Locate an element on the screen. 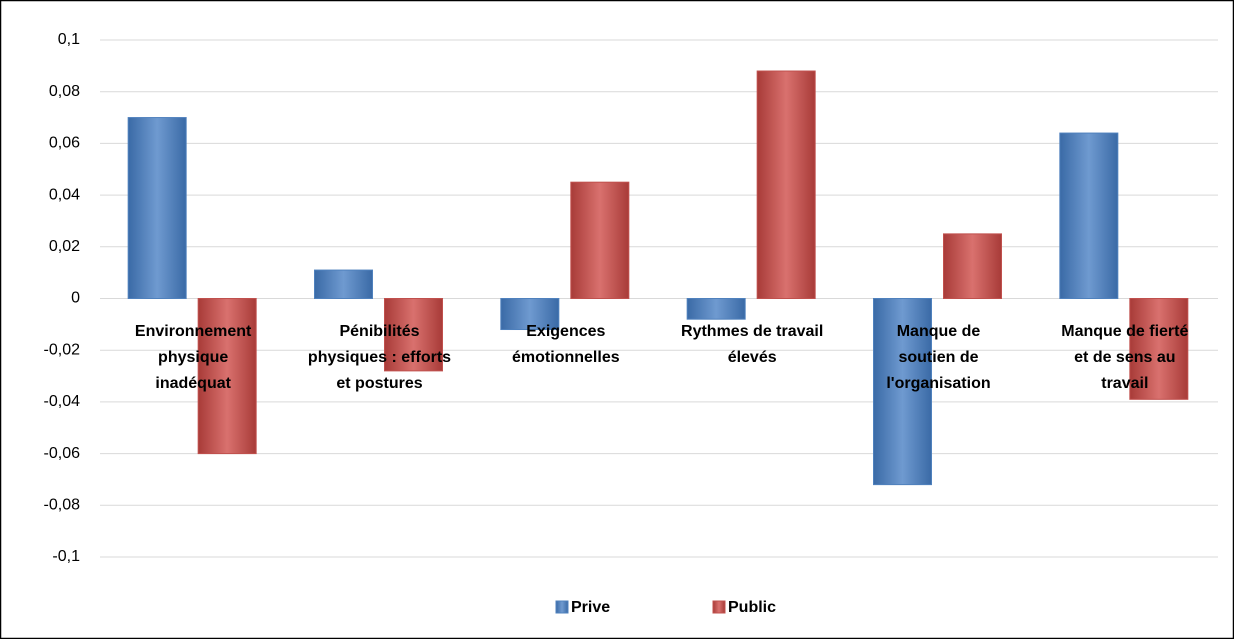 The height and width of the screenshot is (639, 1234). y-tick-label: 0,02 is located at coordinates (64, 246).